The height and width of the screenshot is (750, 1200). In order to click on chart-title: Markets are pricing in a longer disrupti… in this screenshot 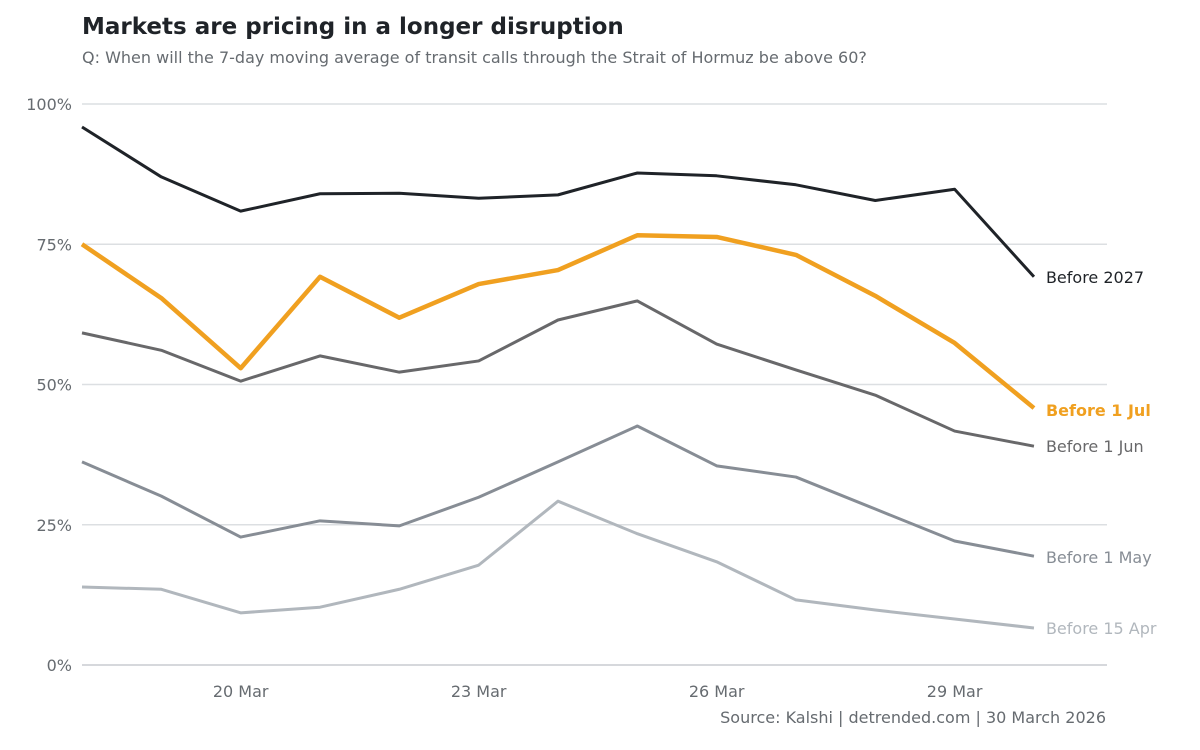, I will do `click(353, 27)`.